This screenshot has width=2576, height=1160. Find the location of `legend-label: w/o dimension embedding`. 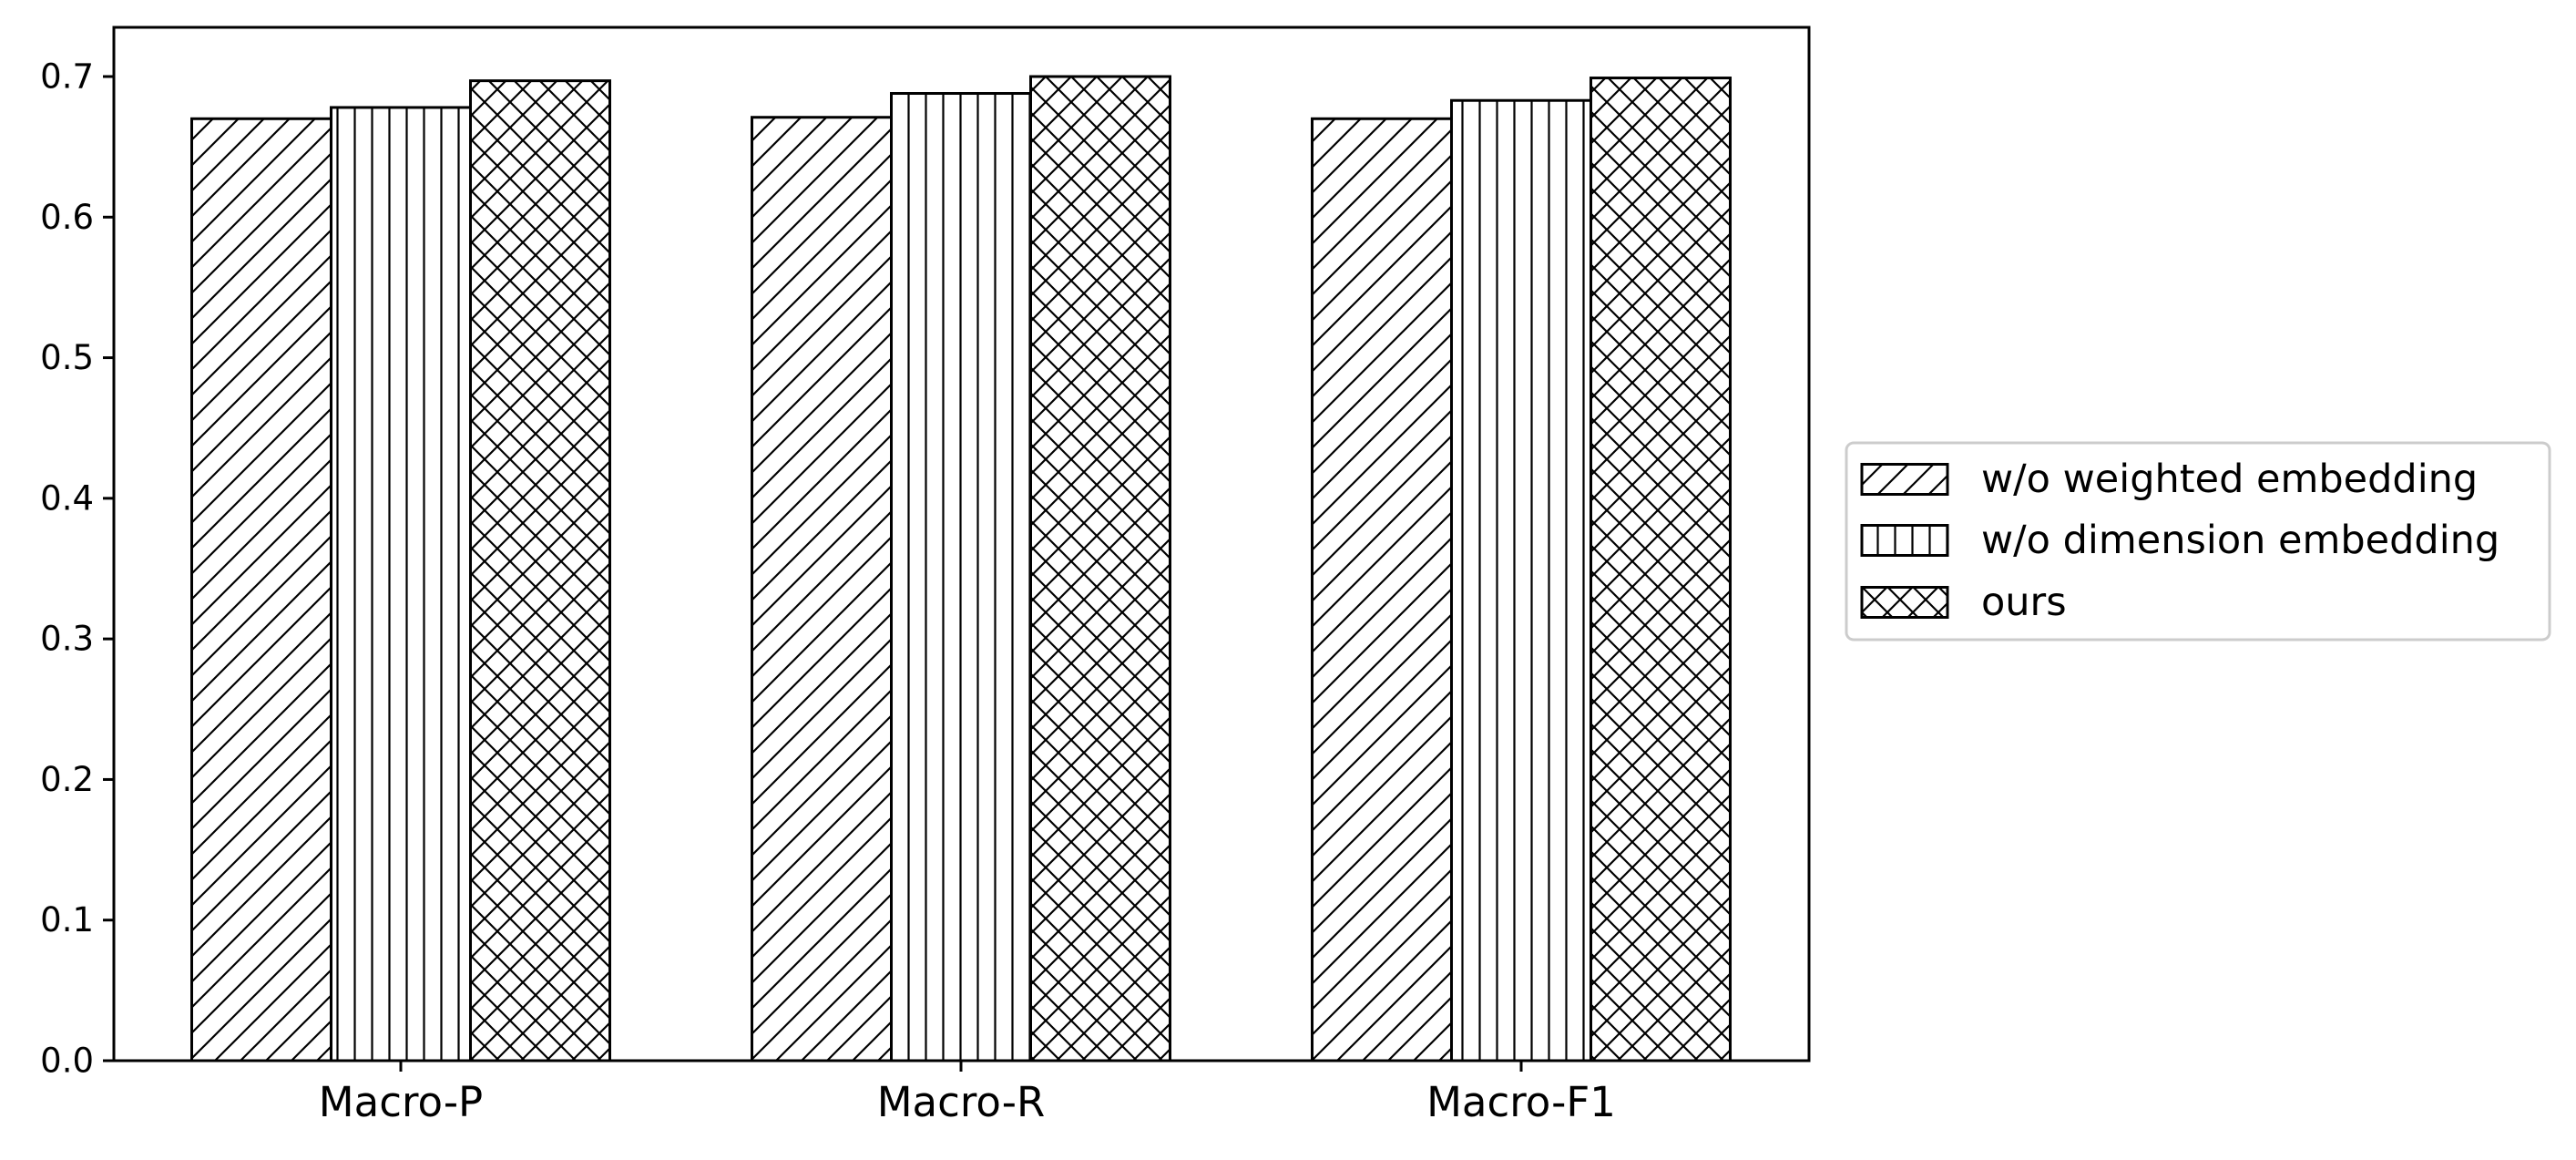

legend-label: w/o dimension embedding is located at coordinates (2240, 540).